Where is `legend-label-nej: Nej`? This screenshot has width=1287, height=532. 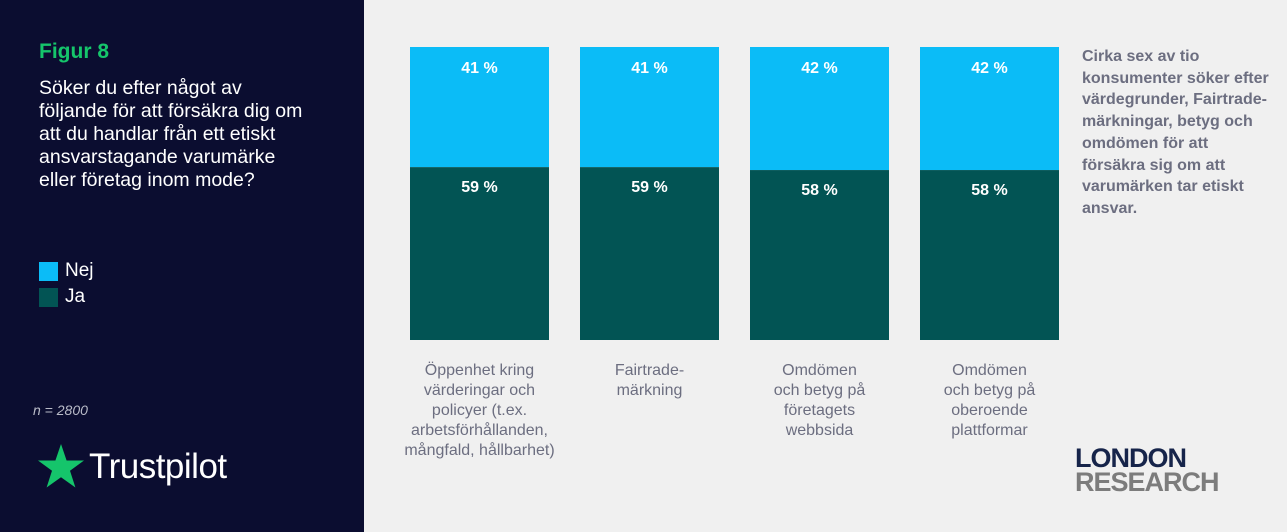
legend-label-nej: Nej is located at coordinates (79, 270).